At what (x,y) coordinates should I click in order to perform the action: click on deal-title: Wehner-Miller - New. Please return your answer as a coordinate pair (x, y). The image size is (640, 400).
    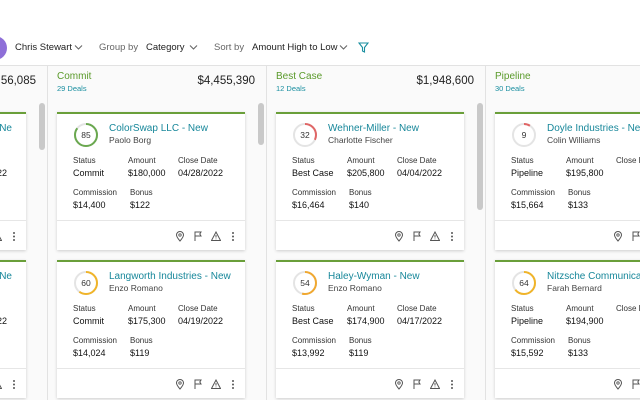
    Looking at the image, I should click on (373, 128).